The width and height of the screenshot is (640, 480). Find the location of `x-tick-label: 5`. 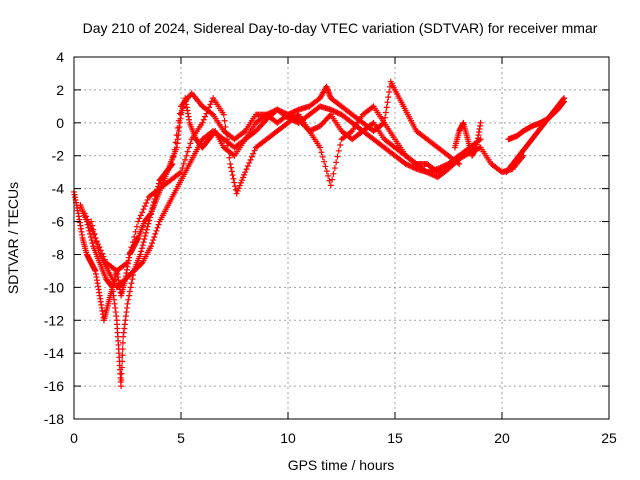

x-tick-label: 5 is located at coordinates (181, 438).